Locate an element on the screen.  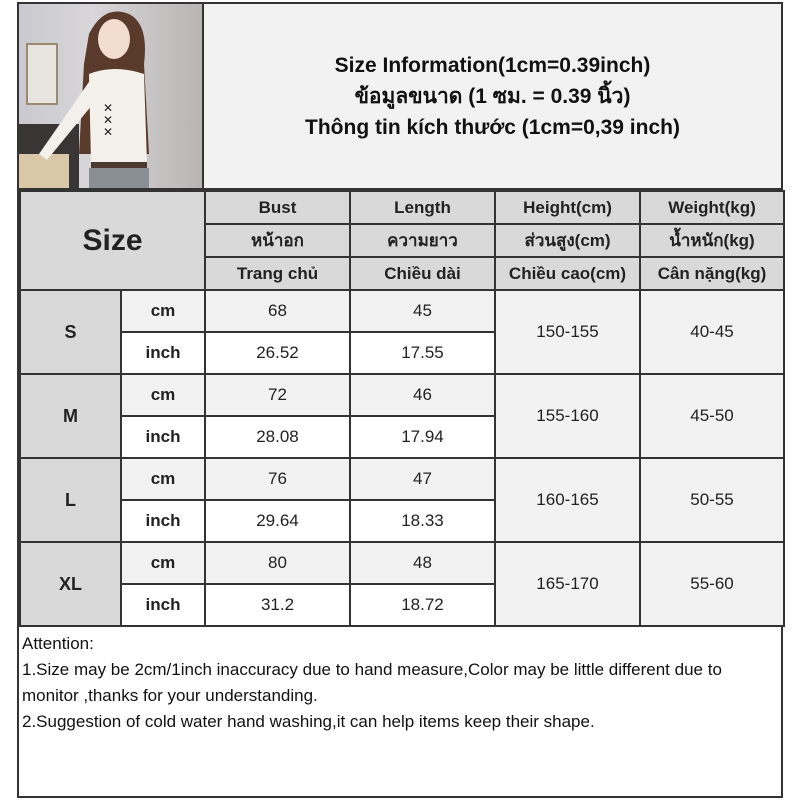
attention-heading: Attention: is located at coordinates (58, 643).